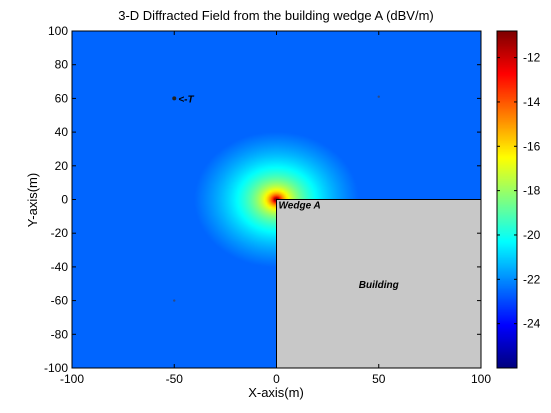 Image resolution: width=551 pixels, height=413 pixels. Describe the element at coordinates (175, 379) in the screenshot. I see `x-tick-label: -50` at that location.